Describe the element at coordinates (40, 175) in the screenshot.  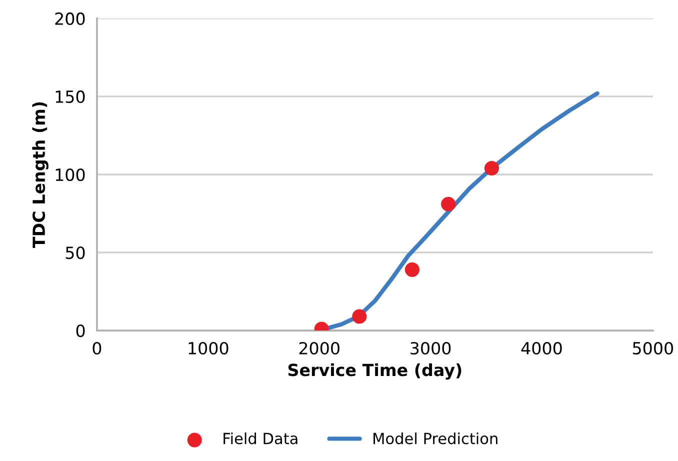
I see `y-axis-title: TDC Length (m)` at that location.